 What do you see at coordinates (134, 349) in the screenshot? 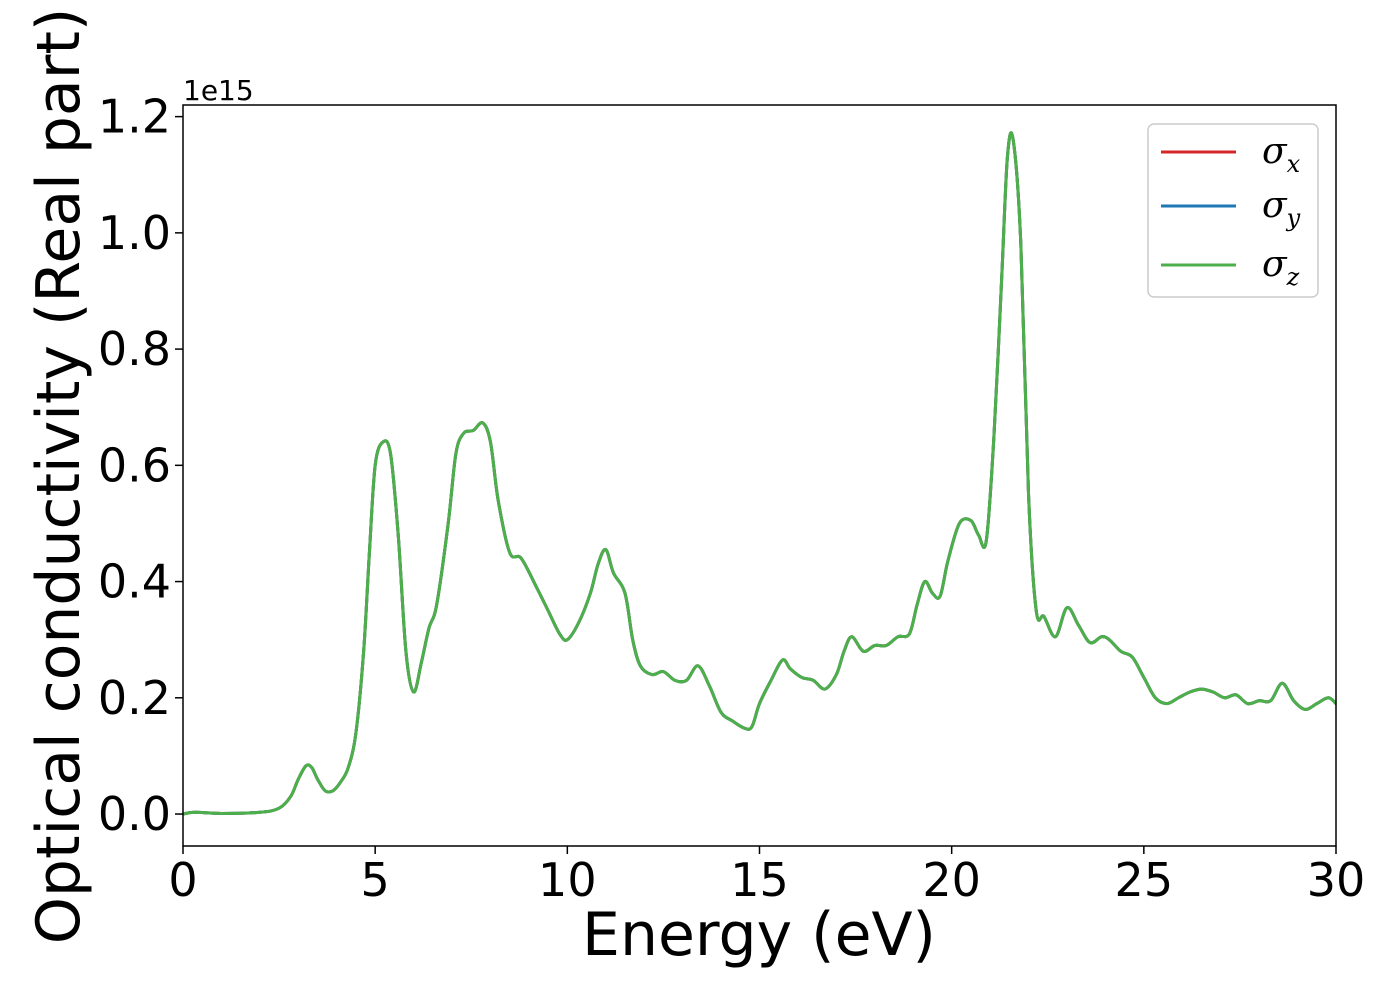
I see `y-tick-label: 0.8` at bounding box center [134, 349].